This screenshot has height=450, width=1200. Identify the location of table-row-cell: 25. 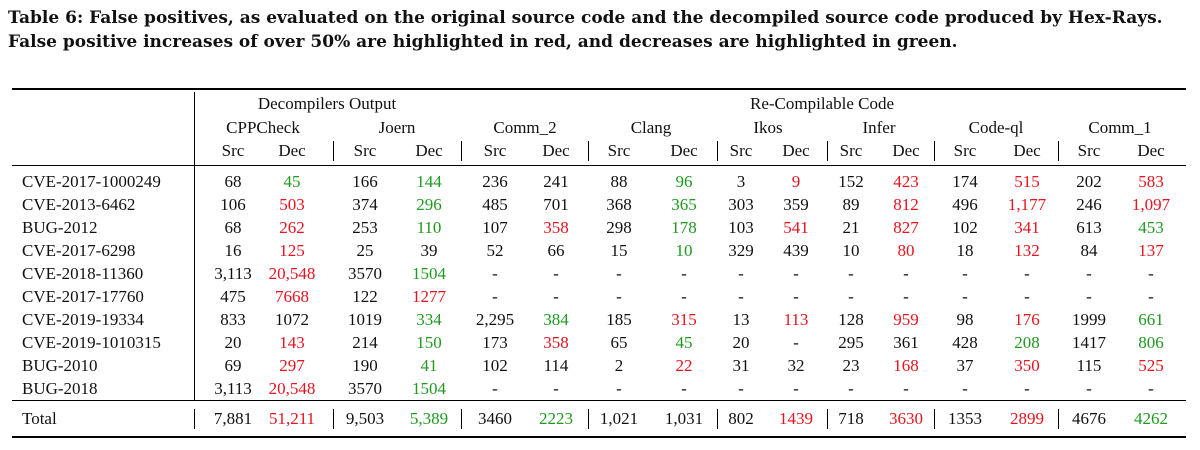
(365, 250).